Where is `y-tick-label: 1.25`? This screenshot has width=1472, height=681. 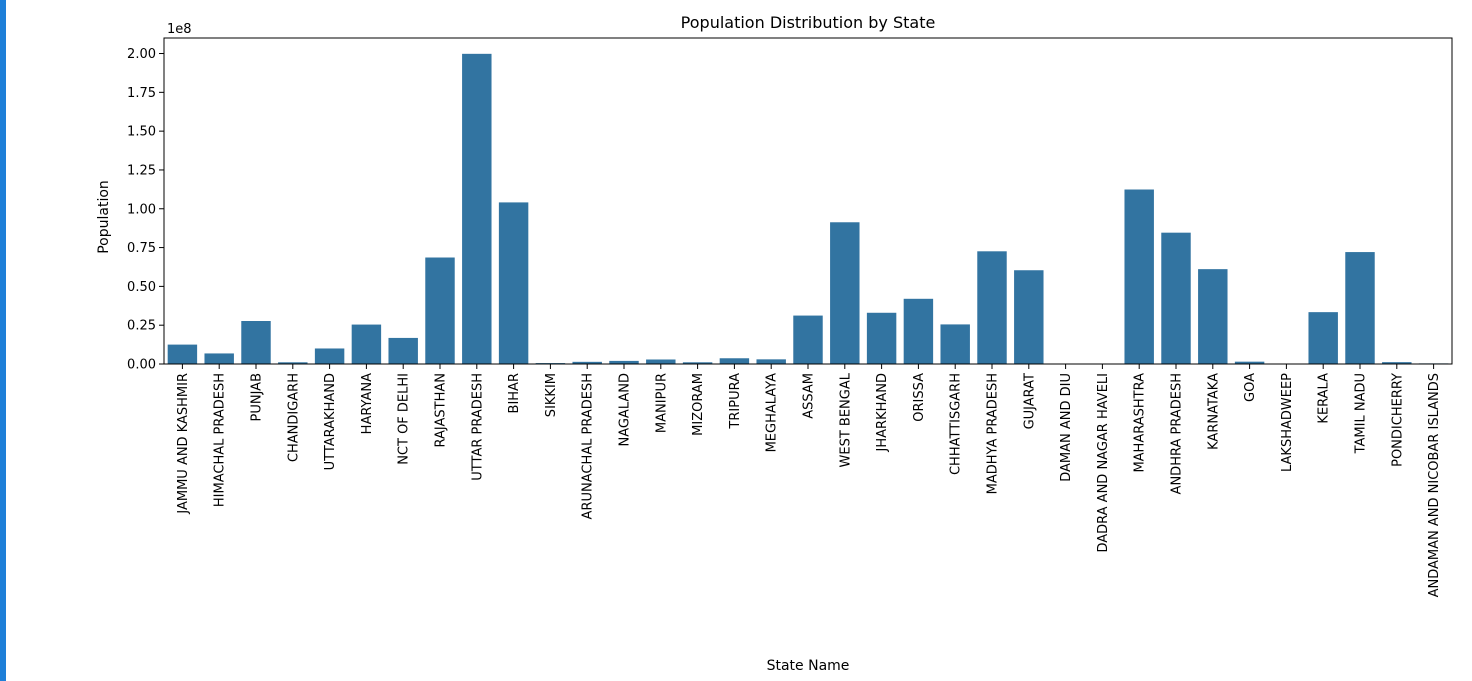 y-tick-label: 1.25 is located at coordinates (141, 170).